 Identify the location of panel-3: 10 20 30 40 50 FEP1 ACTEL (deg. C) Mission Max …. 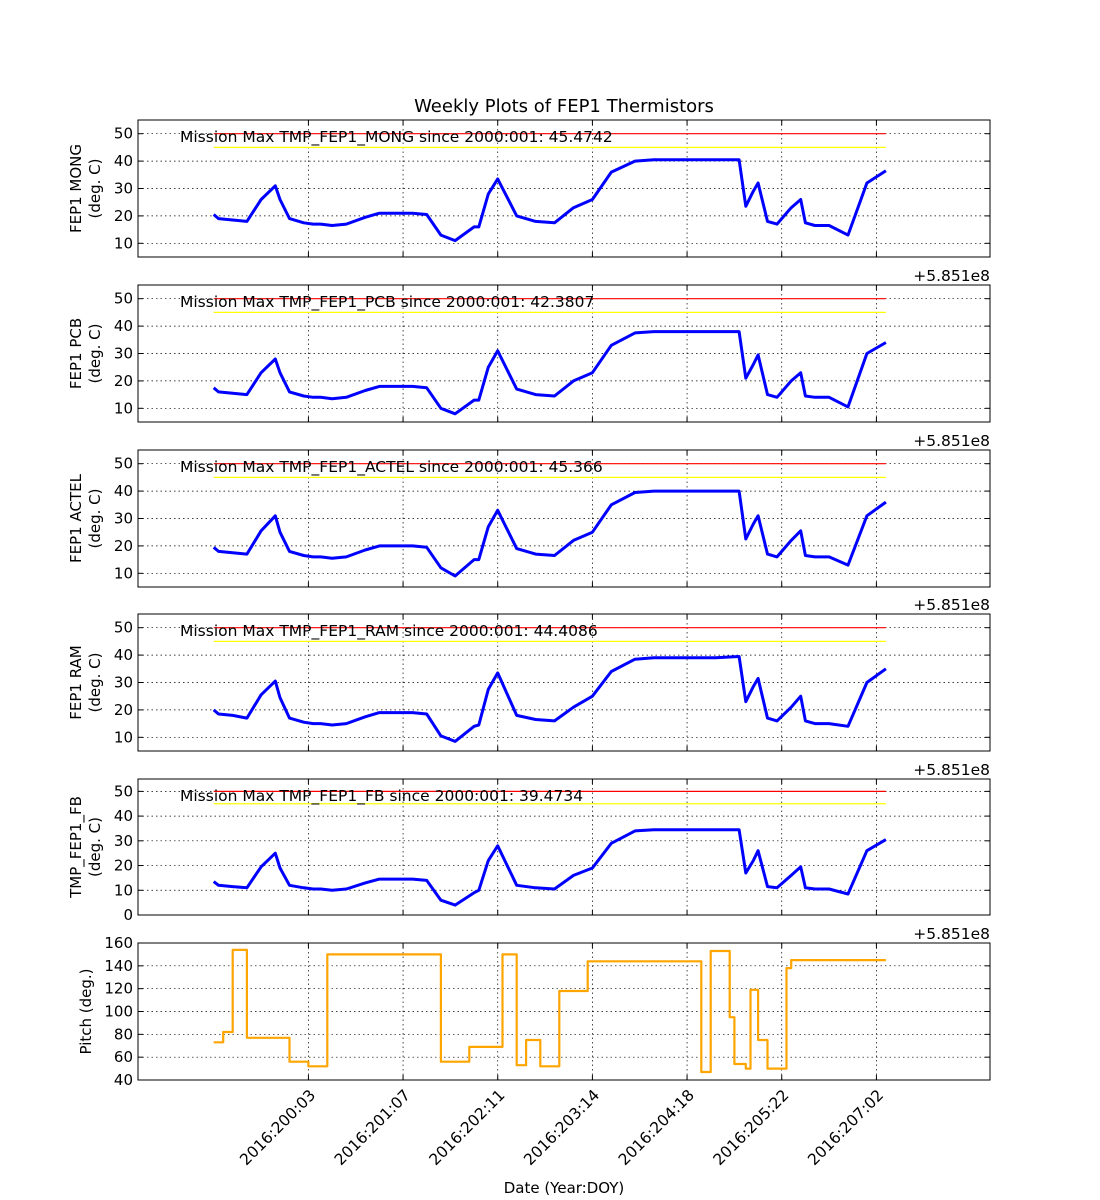
(529, 510).